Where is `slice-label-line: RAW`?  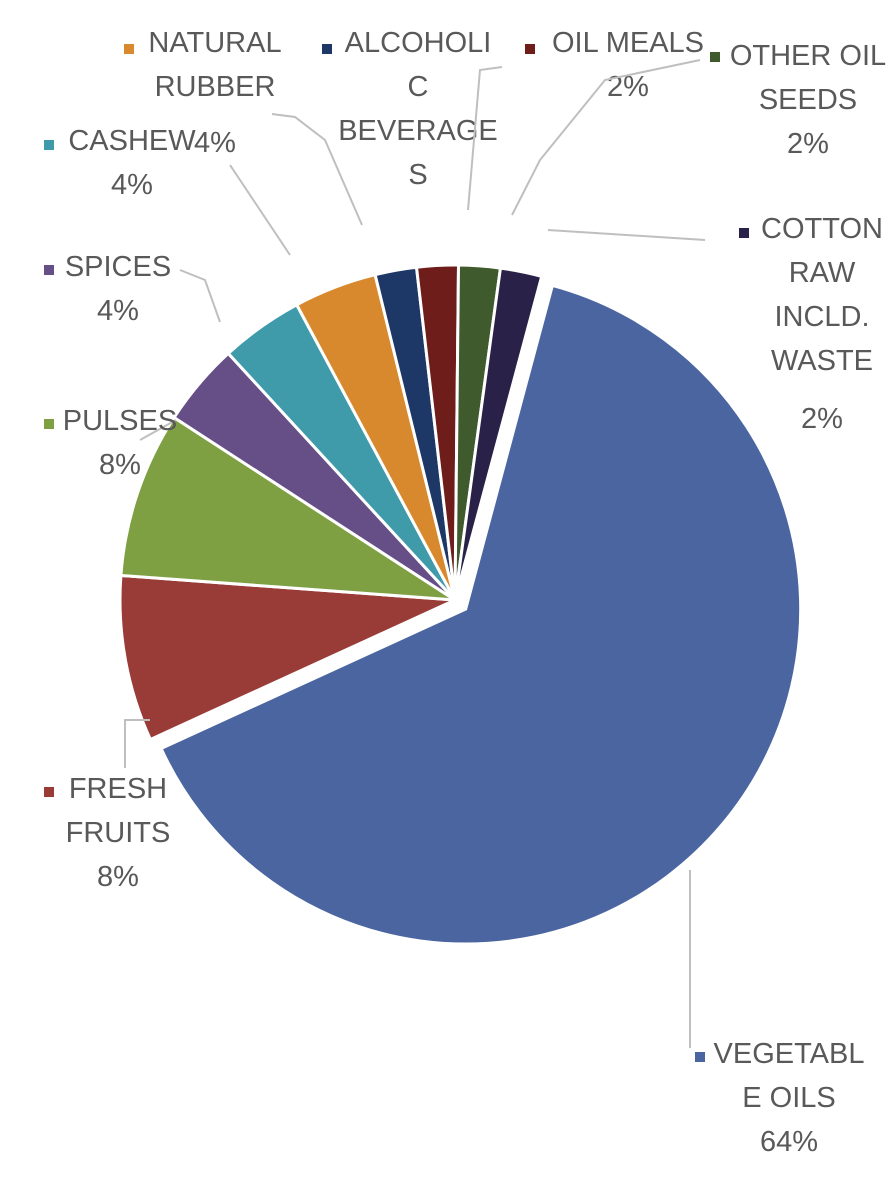 slice-label-line: RAW is located at coordinates (822, 273).